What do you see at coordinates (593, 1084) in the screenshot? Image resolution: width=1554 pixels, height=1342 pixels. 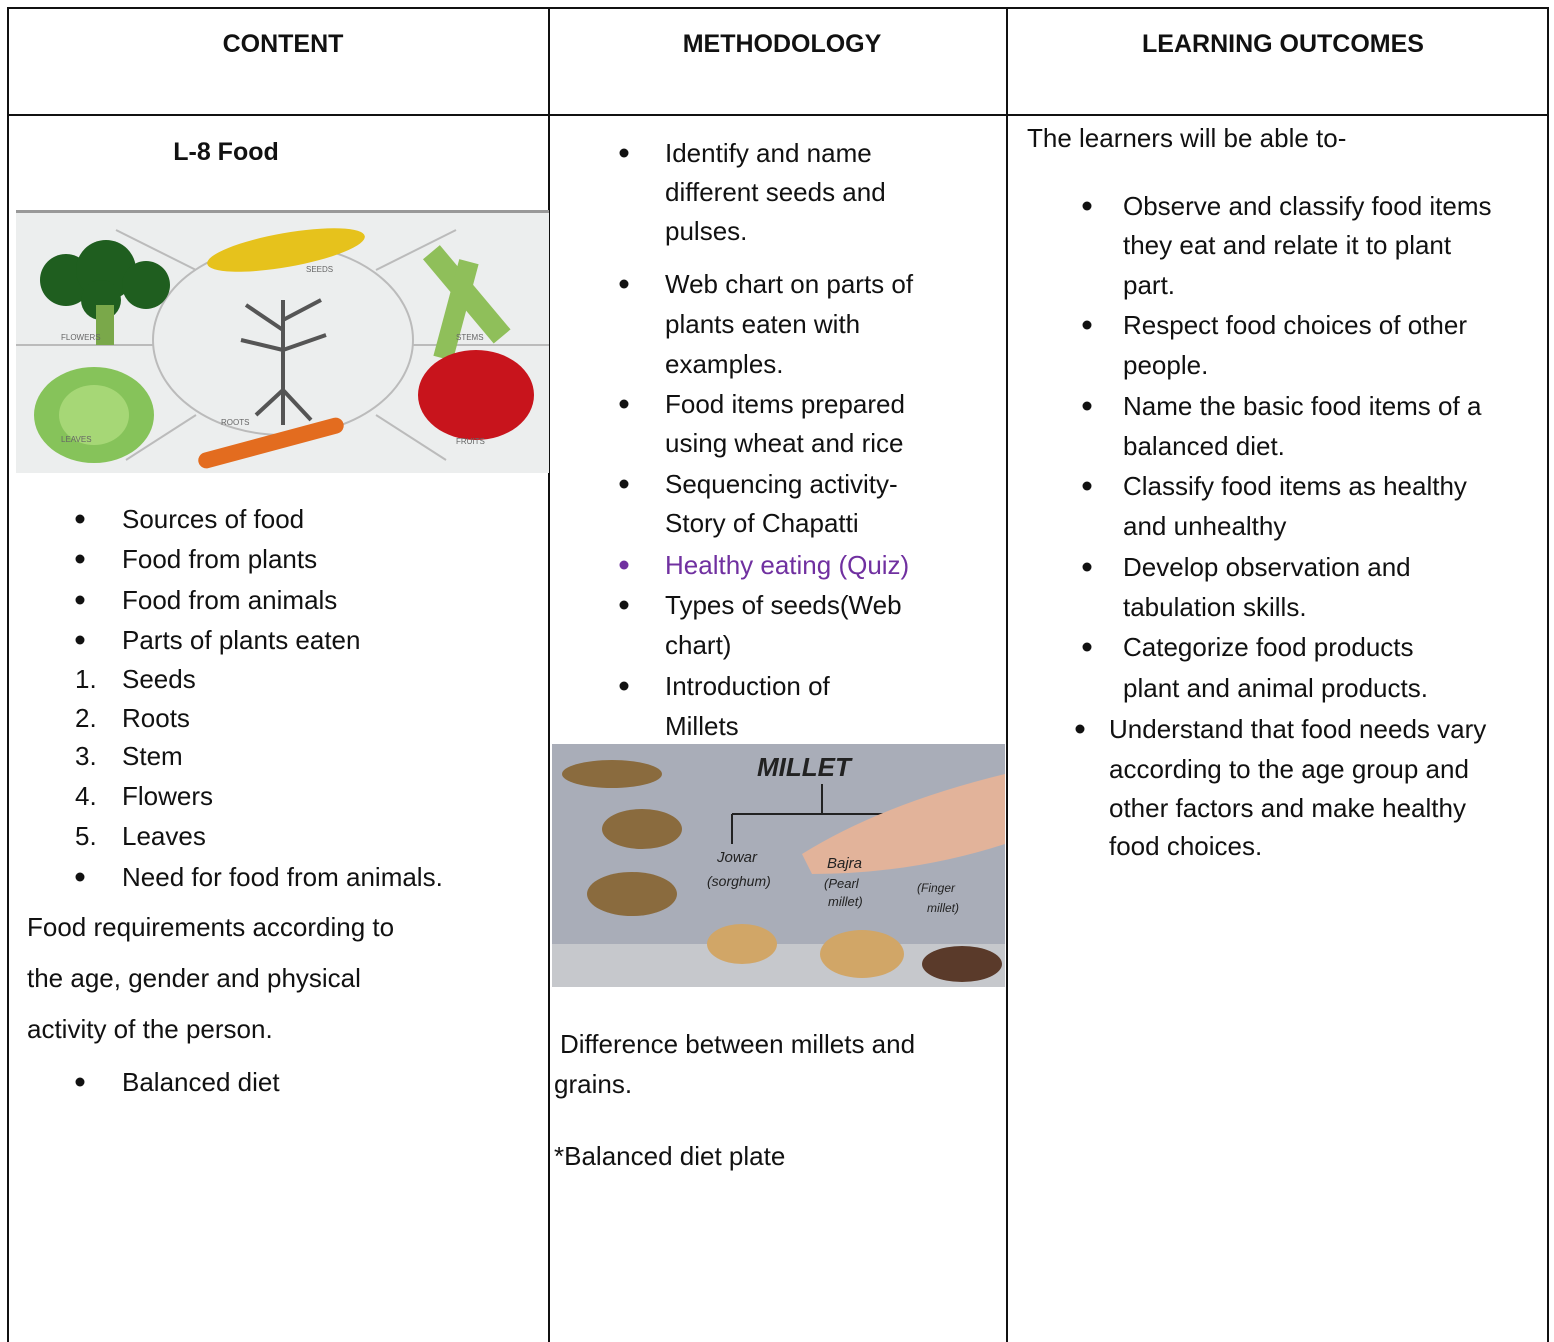 I see `paragraph-line: grains.` at bounding box center [593, 1084].